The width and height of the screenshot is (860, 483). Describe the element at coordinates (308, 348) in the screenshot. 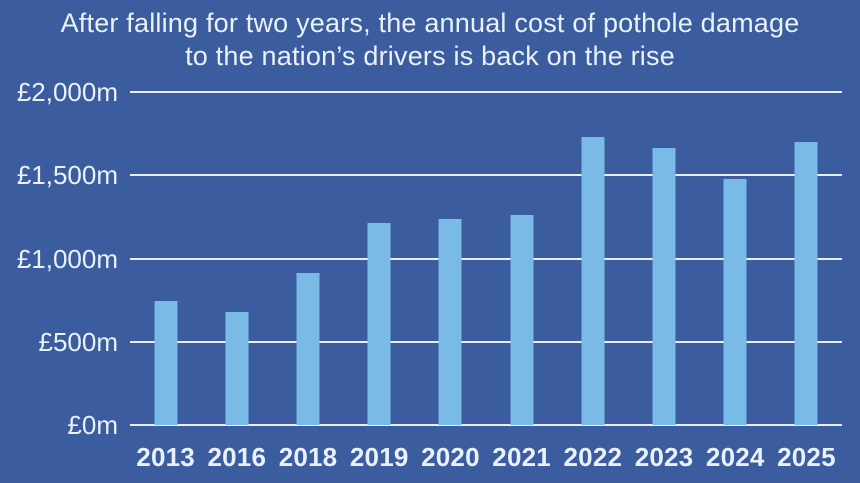

I see `bar-2018` at that location.